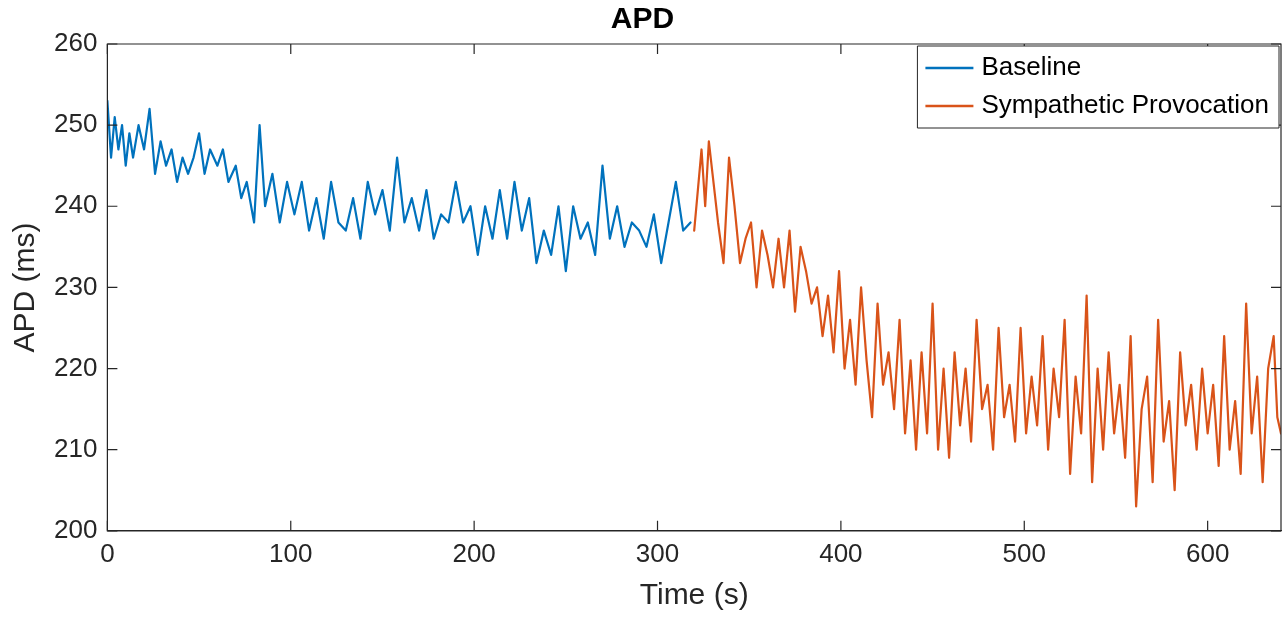  I want to click on y-tick-label: 260, so click(75, 42).